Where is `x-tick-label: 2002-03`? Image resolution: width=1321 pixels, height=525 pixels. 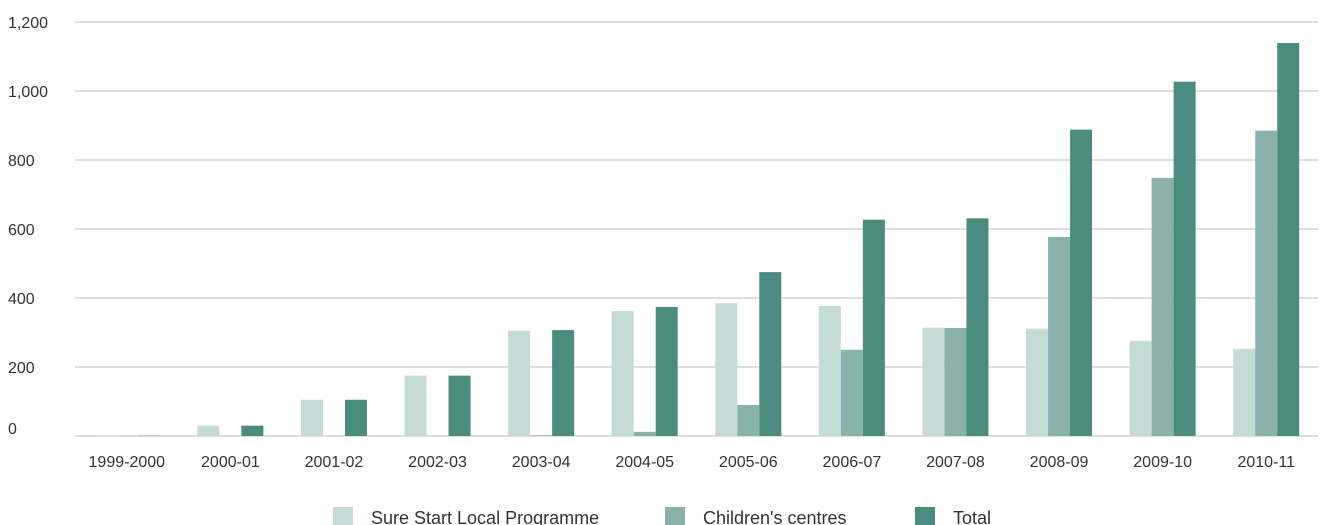
x-tick-label: 2002-03 is located at coordinates (437, 462).